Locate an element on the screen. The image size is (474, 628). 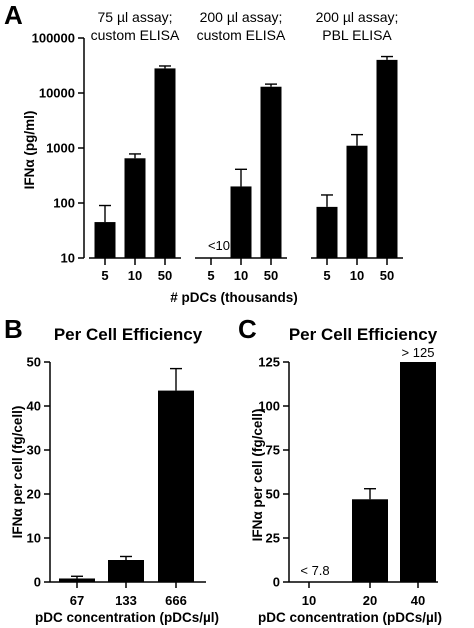
panel-c-x-axis-title: pDC concentration (pDCs/µl) is located at coordinates (350, 617).